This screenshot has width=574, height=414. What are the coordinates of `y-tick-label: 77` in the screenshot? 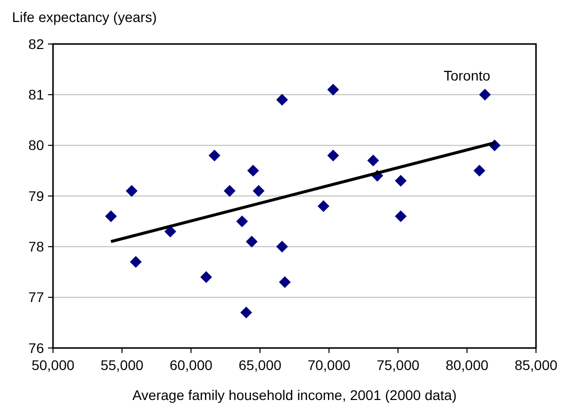 It's located at (36, 297).